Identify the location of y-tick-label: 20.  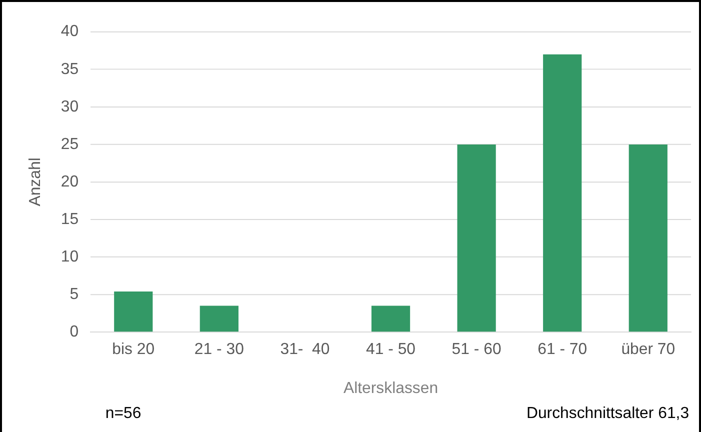
(69, 181).